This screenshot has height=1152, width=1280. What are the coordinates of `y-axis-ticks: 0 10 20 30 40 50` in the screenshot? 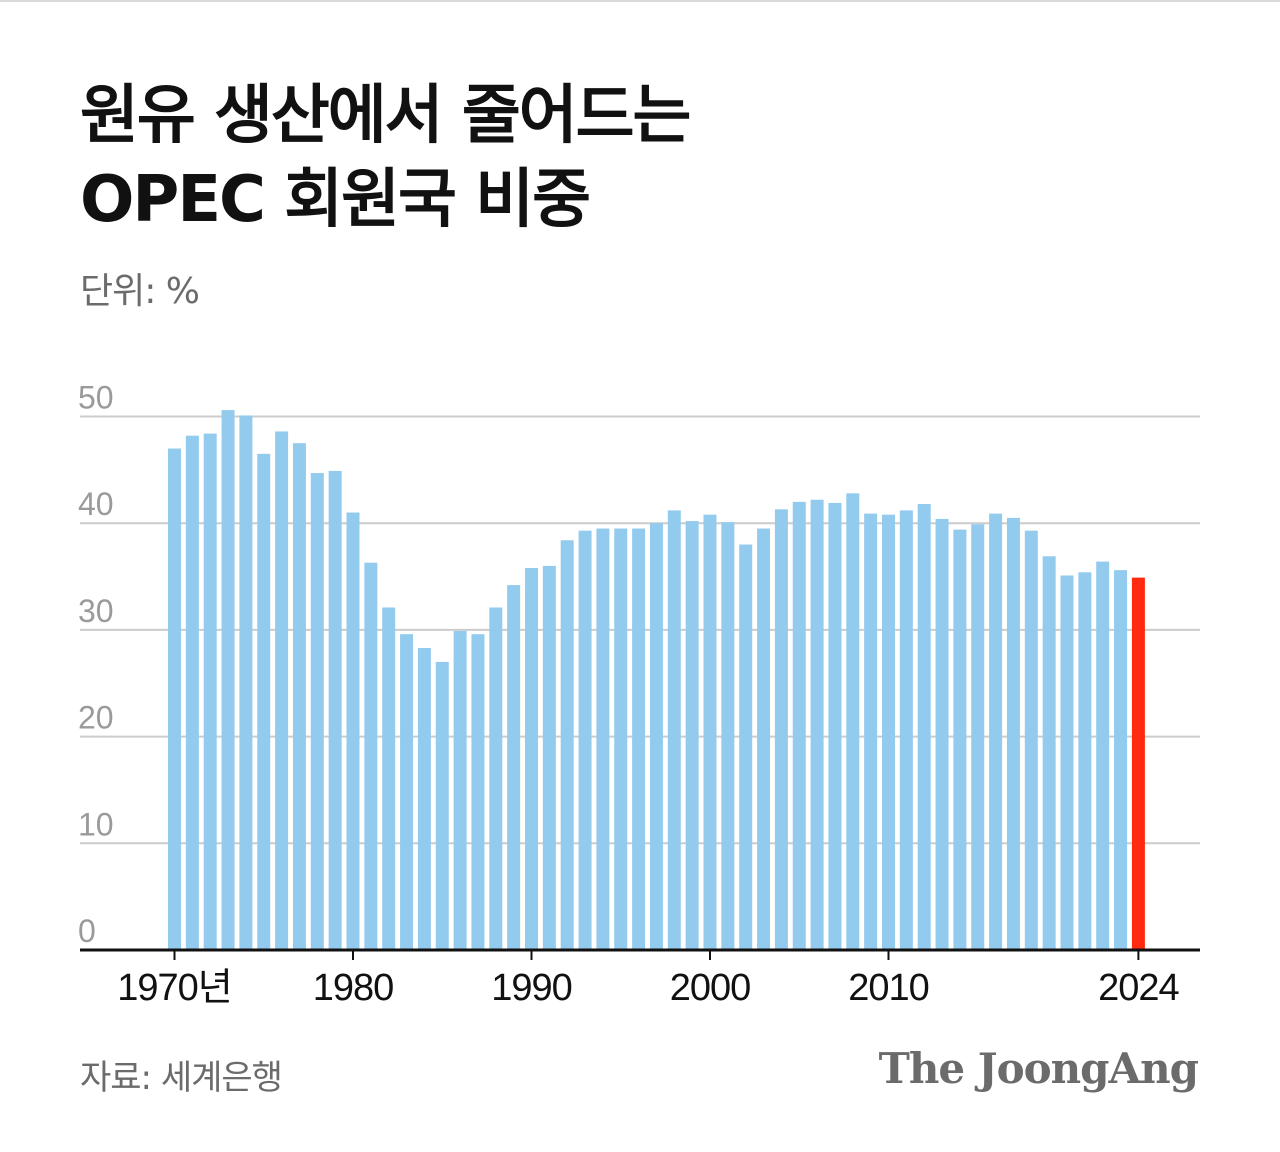 It's located at (96, 665).